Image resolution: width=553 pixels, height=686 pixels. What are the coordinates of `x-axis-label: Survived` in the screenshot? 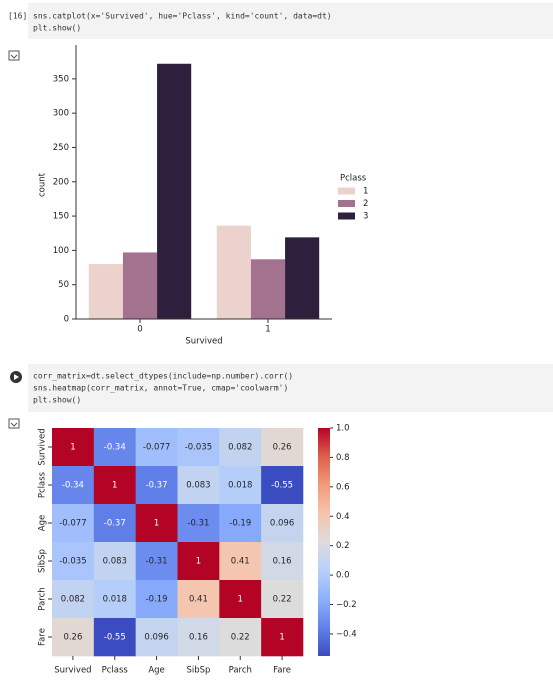 It's located at (203, 342).